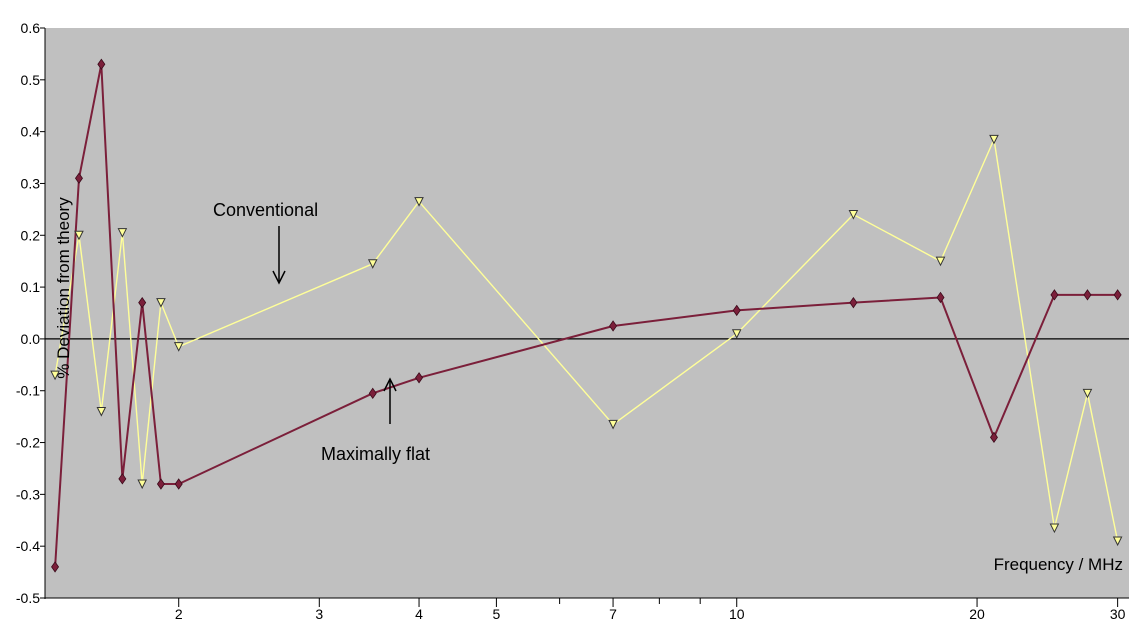 Image resolution: width=1129 pixels, height=621 pixels. I want to click on x-tick-label: 20, so click(977, 613).